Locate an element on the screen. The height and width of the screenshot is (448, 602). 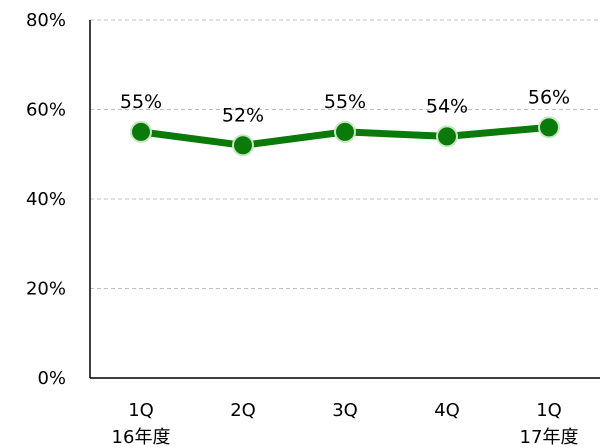
data-label: 54% is located at coordinates (447, 106).